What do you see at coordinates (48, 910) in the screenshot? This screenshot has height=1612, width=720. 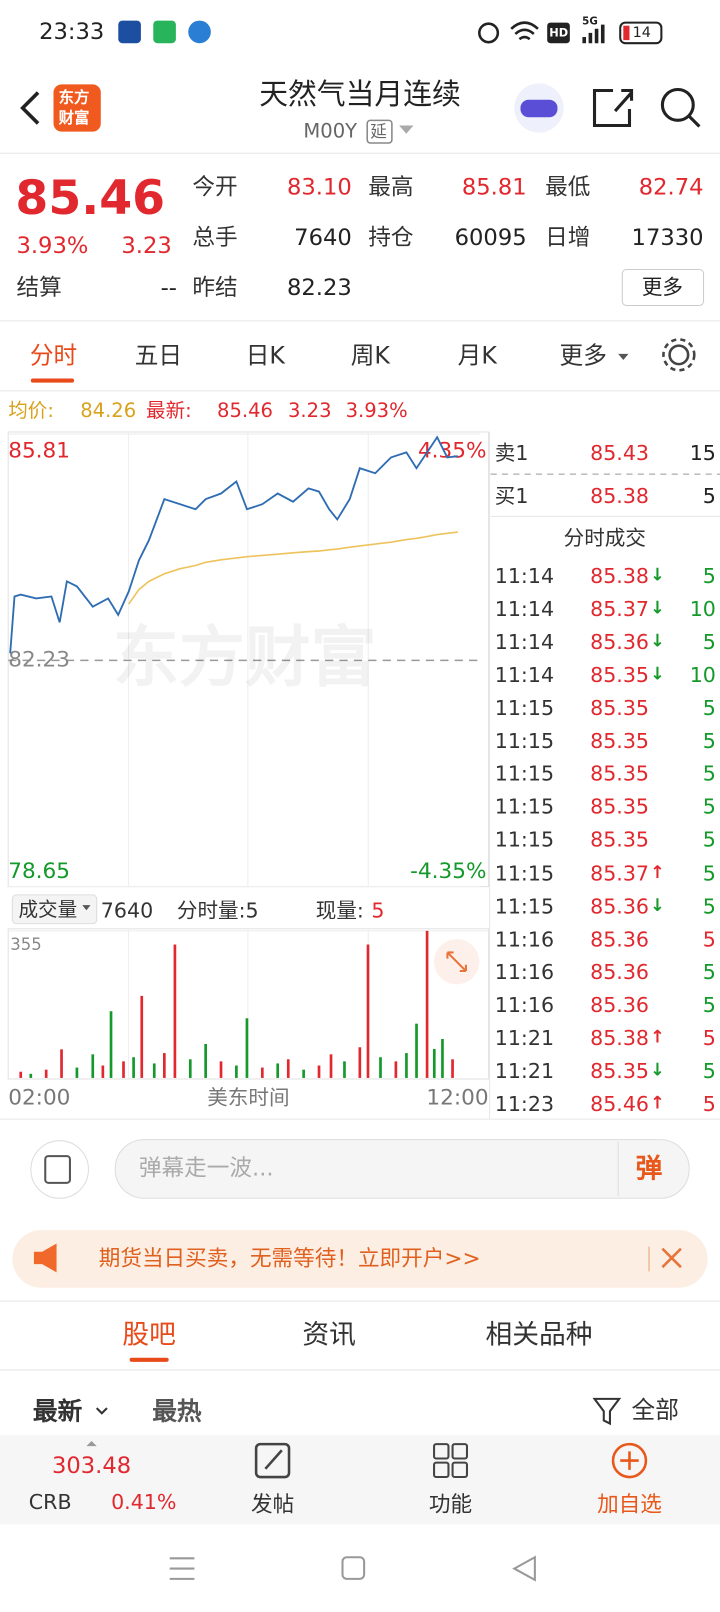 I see `volume-selector-label: 成交量` at bounding box center [48, 910].